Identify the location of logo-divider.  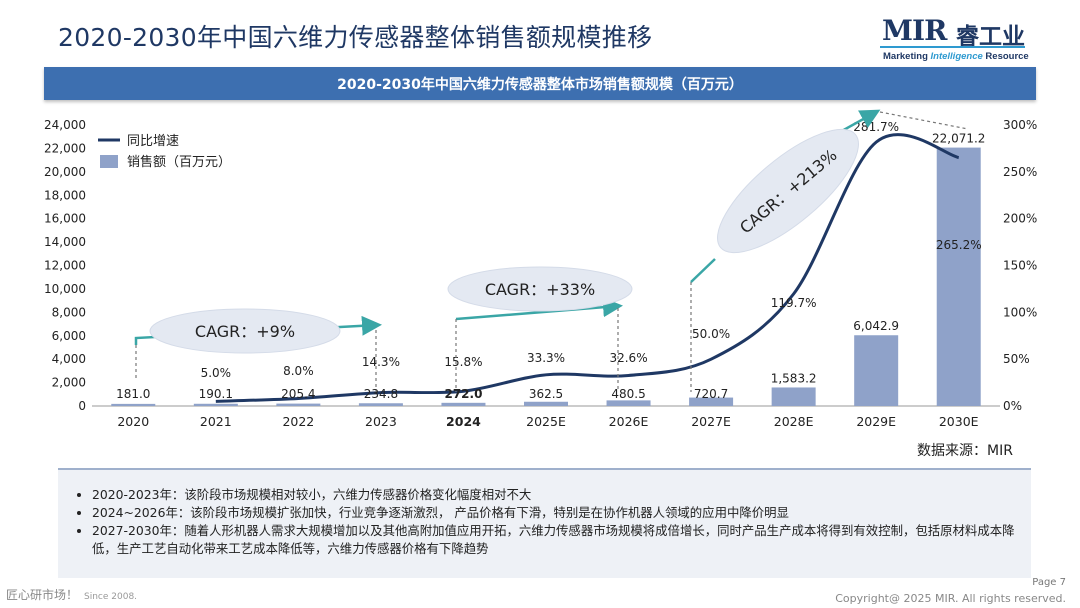
(952, 47).